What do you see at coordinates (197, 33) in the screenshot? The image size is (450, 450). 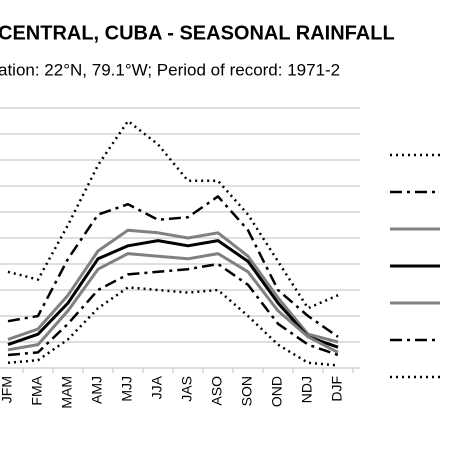 I see `chart-title: CENTRAL, CUBA - SEASONAL RAINFALL` at bounding box center [197, 33].